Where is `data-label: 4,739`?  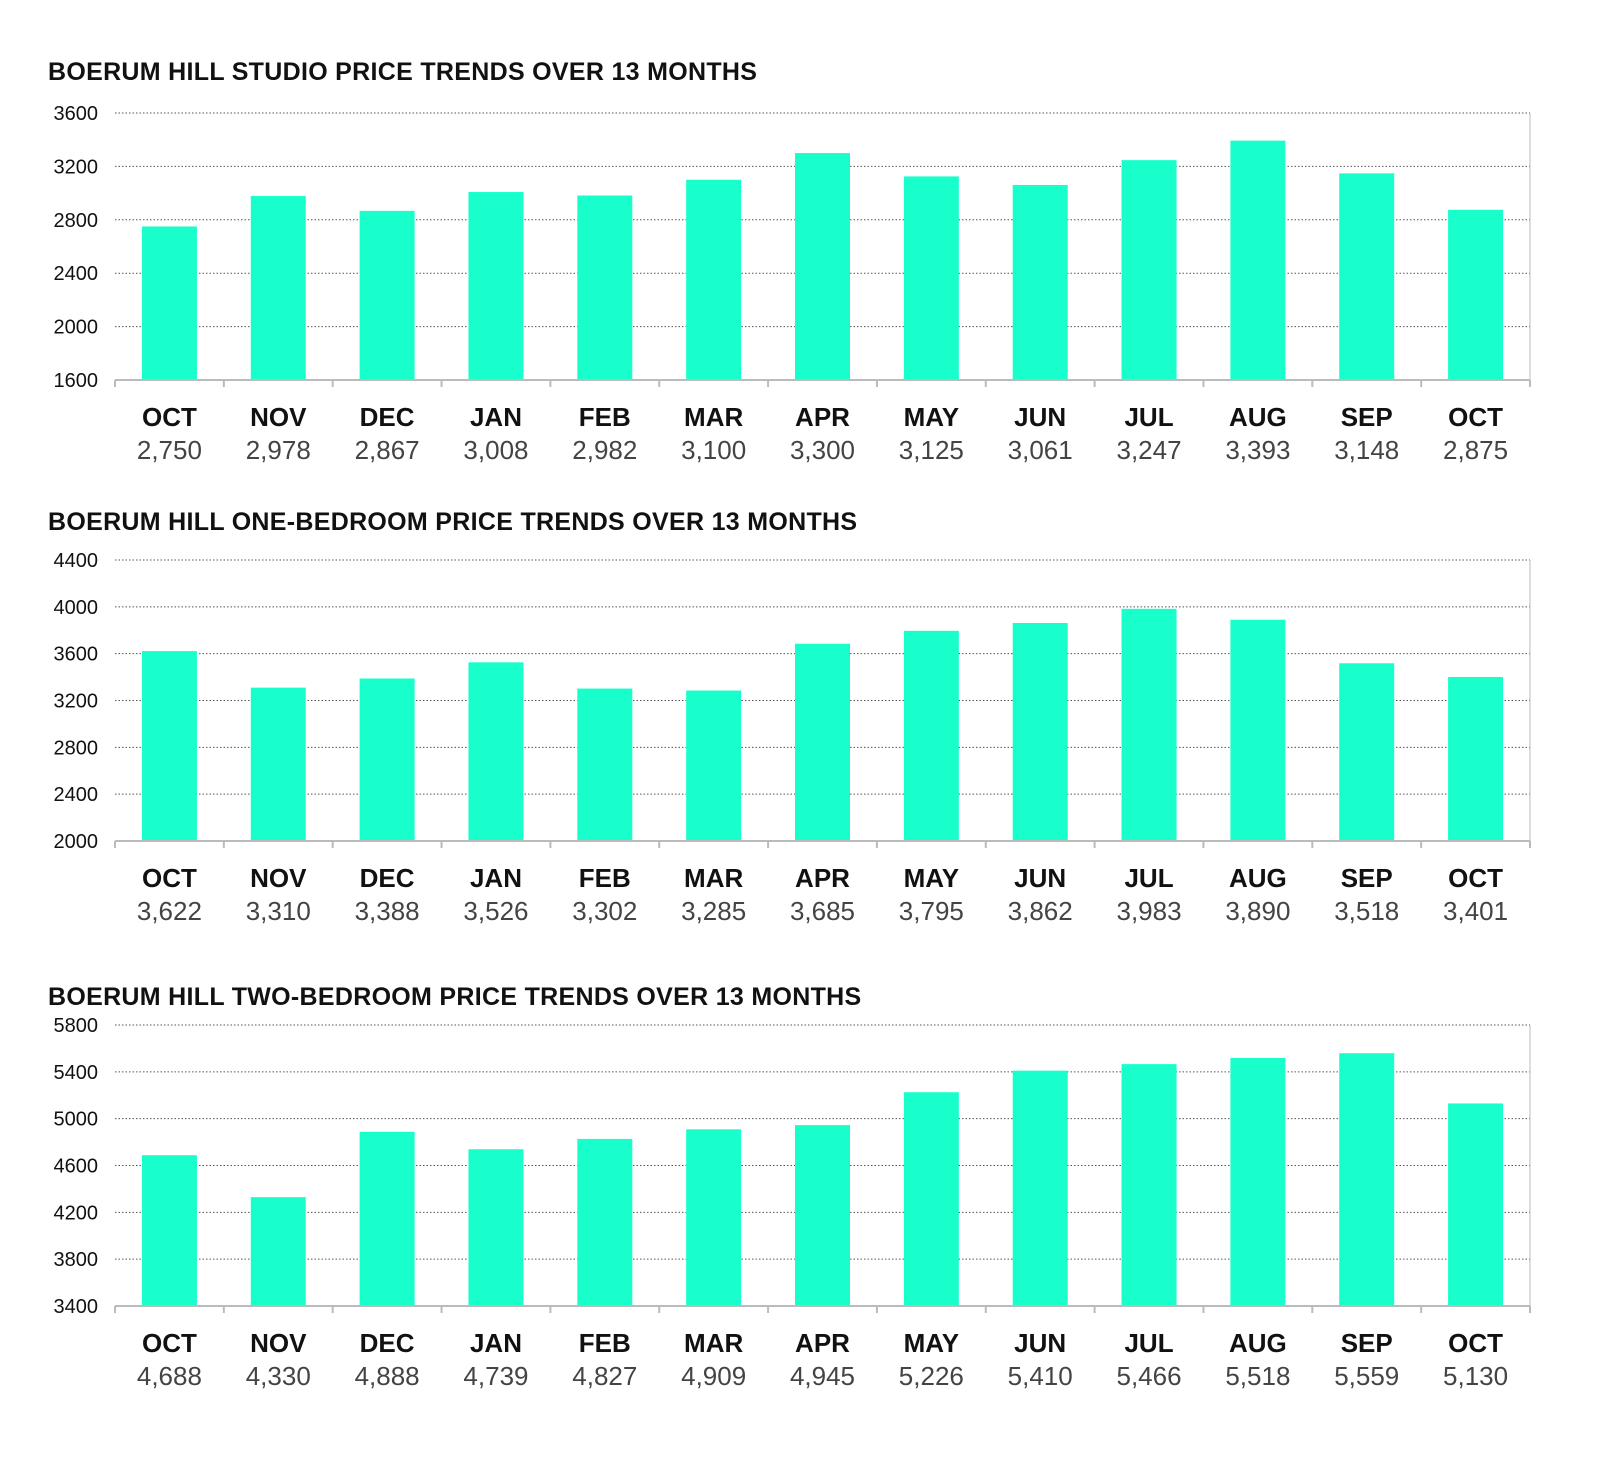 data-label: 4,739 is located at coordinates (495, 1376).